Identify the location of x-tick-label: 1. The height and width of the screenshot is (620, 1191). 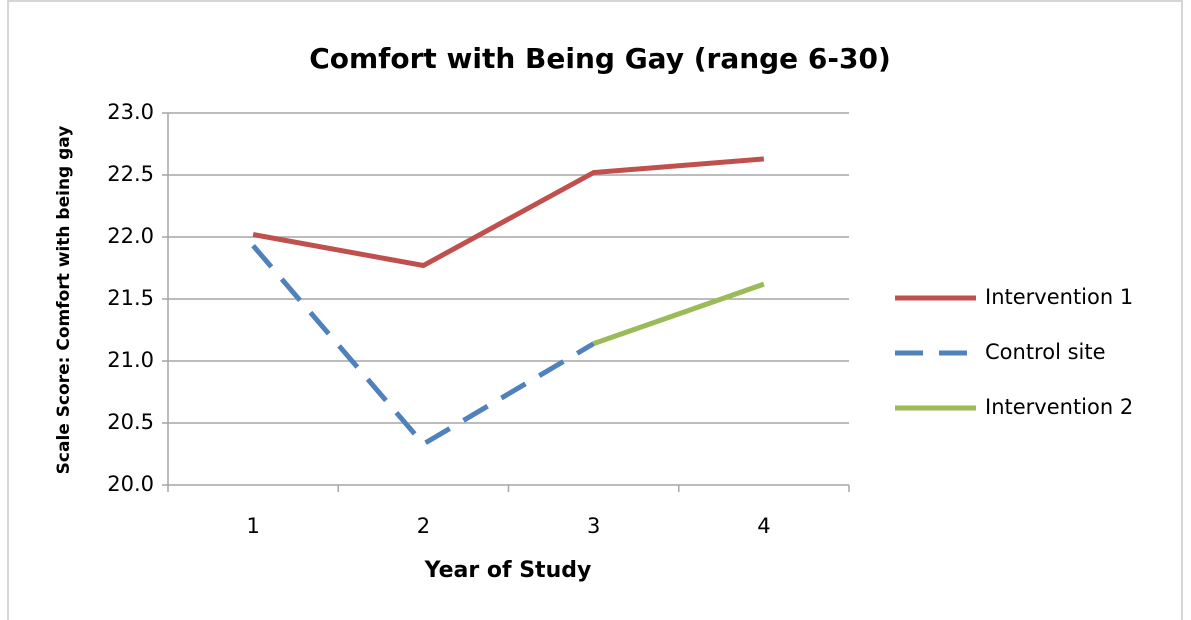
(252, 526).